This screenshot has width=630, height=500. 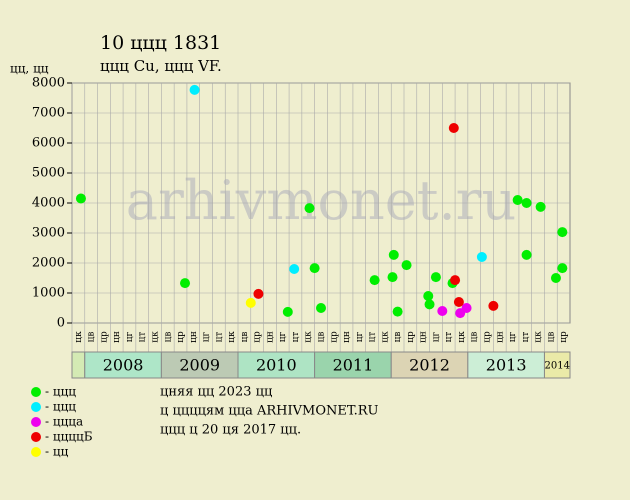 What do you see at coordinates (48, 233) in the screenshot?
I see `y-tick-label: 3000` at bounding box center [48, 233].